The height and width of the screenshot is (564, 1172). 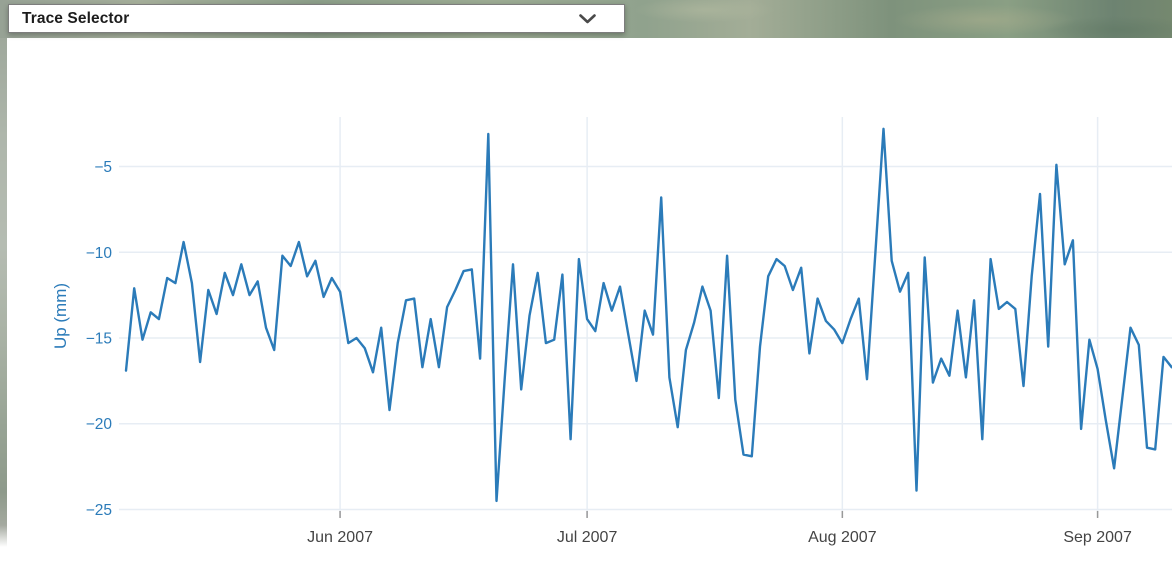 I want to click on x-tick-label: Sep 2007, so click(x=1097, y=537).